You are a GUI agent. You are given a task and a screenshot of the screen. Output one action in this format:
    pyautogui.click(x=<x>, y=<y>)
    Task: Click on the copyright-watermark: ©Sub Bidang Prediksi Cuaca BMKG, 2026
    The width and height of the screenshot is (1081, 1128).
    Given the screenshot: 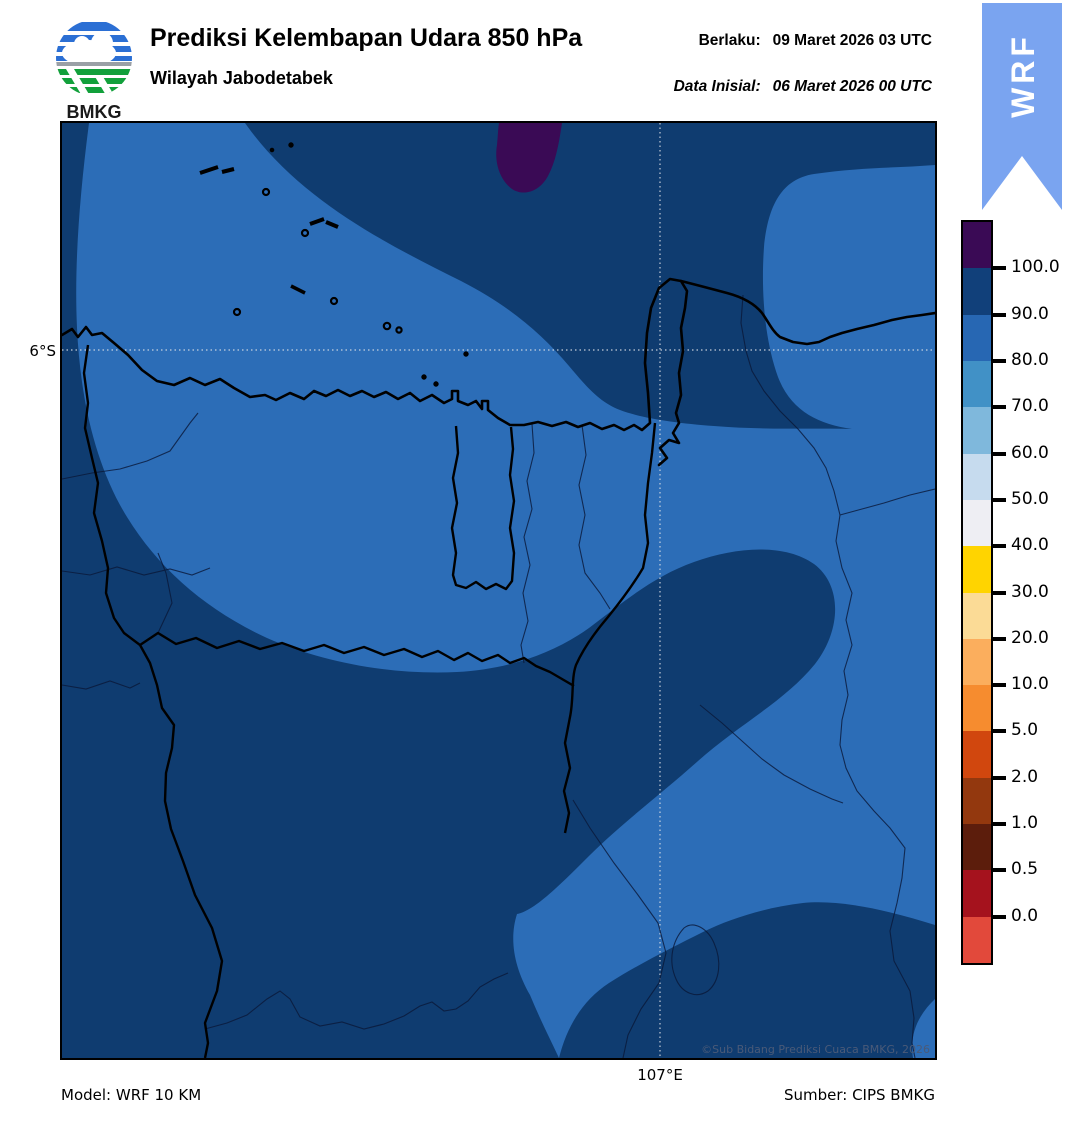 What is the action you would take?
    pyautogui.click(x=815, y=1049)
    